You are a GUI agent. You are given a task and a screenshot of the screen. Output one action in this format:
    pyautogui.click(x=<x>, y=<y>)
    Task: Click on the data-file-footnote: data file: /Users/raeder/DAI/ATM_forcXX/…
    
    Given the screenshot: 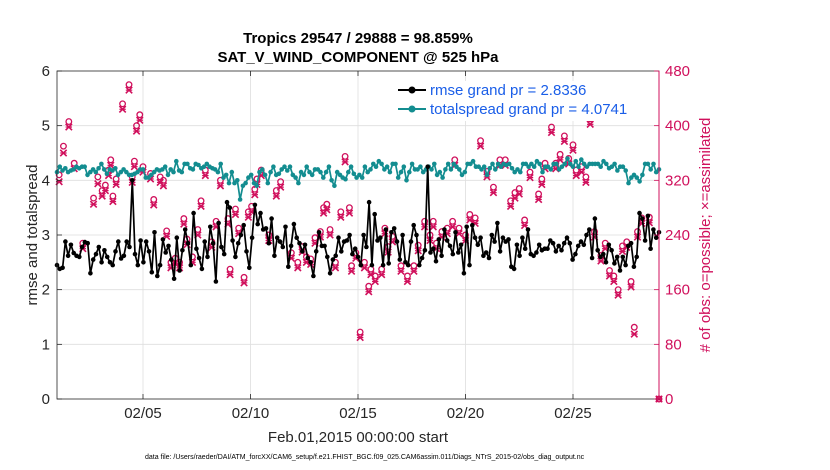 What is the action you would take?
    pyautogui.click(x=365, y=457)
    